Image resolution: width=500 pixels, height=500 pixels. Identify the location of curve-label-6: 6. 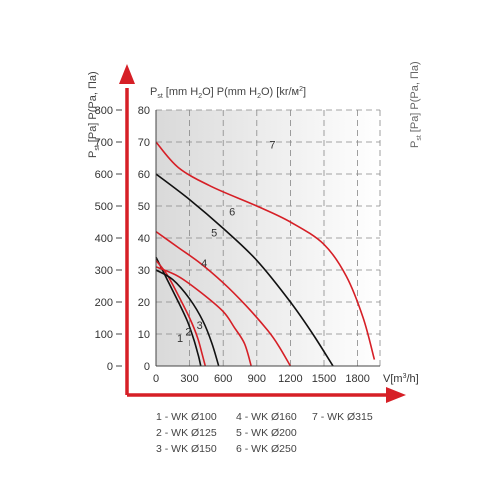
(232, 213).